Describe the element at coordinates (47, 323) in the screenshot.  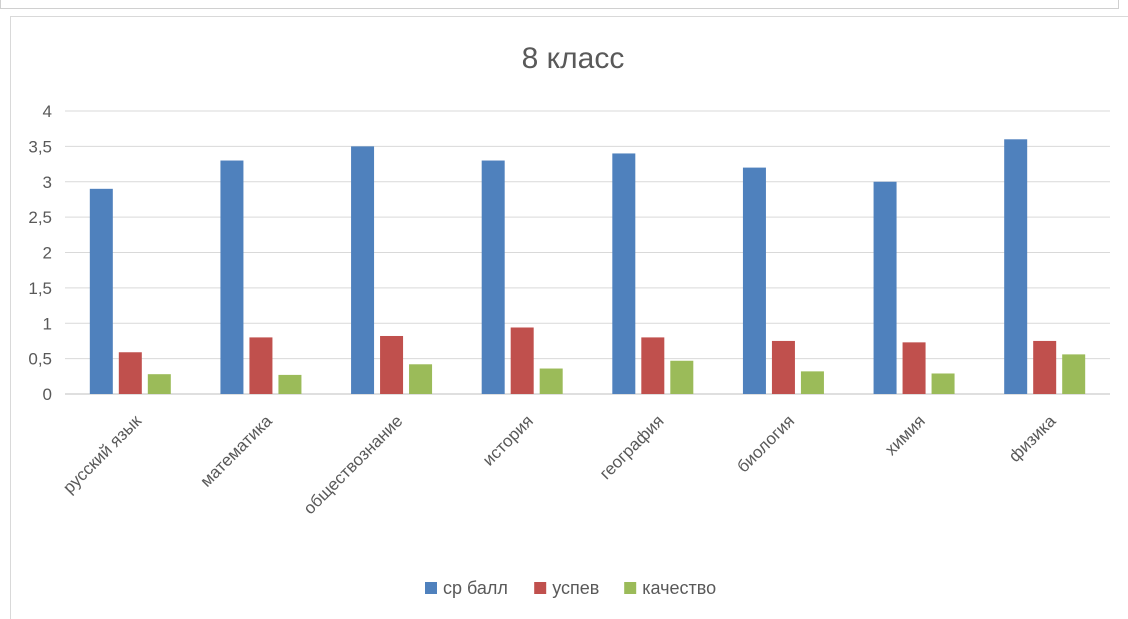
I see `y-tick-label: 1` at that location.